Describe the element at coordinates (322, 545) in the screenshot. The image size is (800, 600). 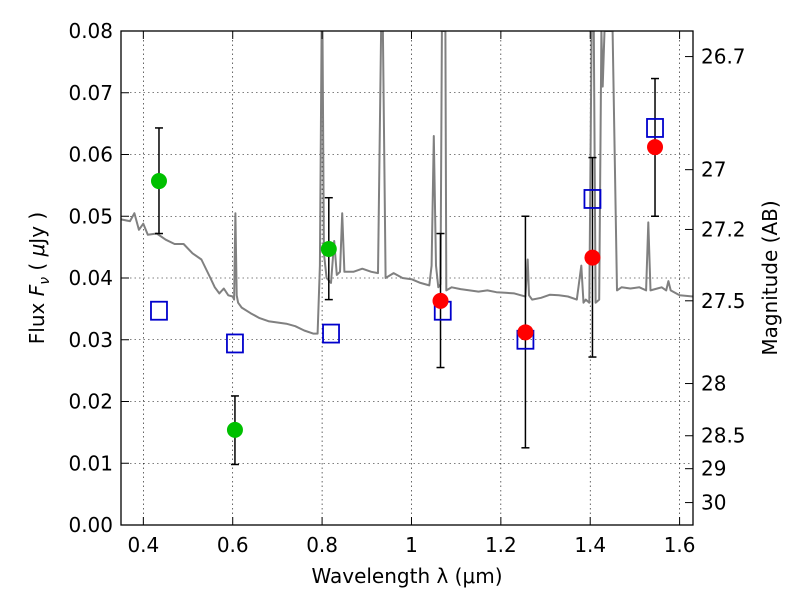
I see `x-tick-label: 0.8` at that location.